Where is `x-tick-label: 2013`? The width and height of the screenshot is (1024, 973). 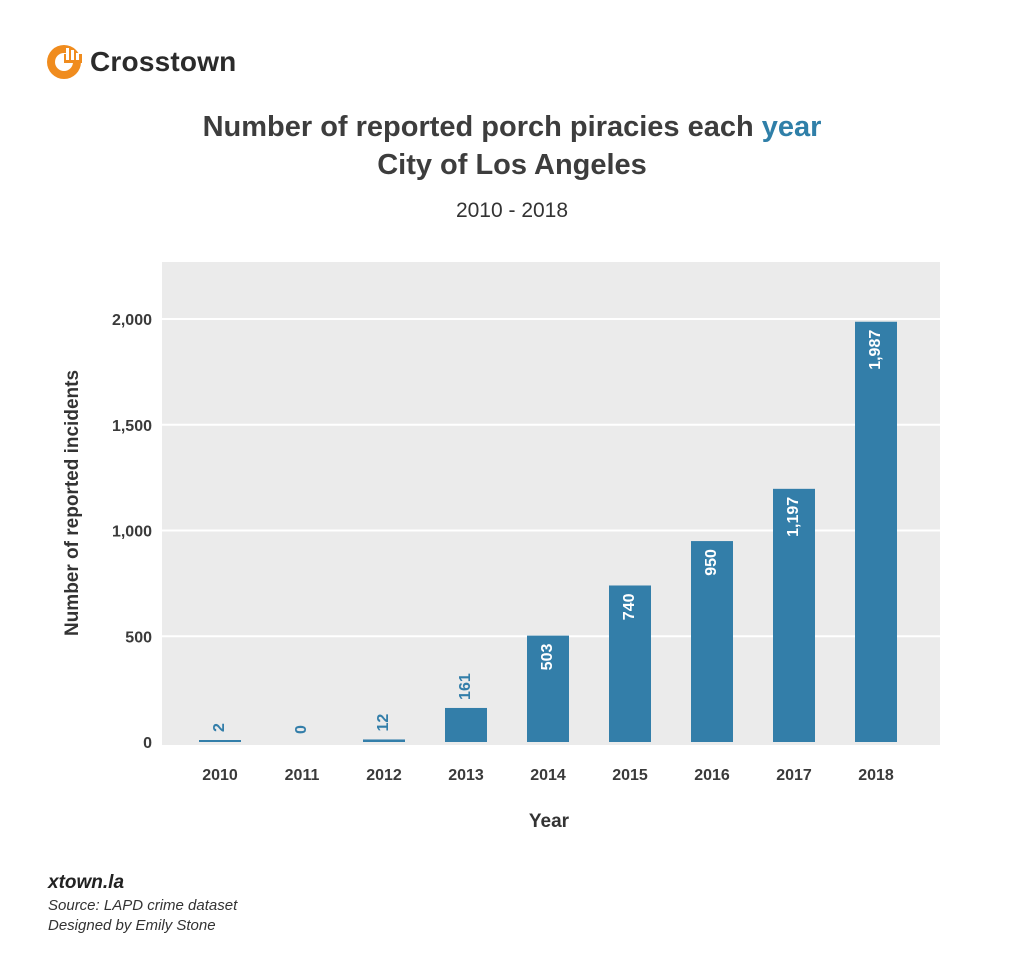 x-tick-label: 2013 is located at coordinates (466, 775).